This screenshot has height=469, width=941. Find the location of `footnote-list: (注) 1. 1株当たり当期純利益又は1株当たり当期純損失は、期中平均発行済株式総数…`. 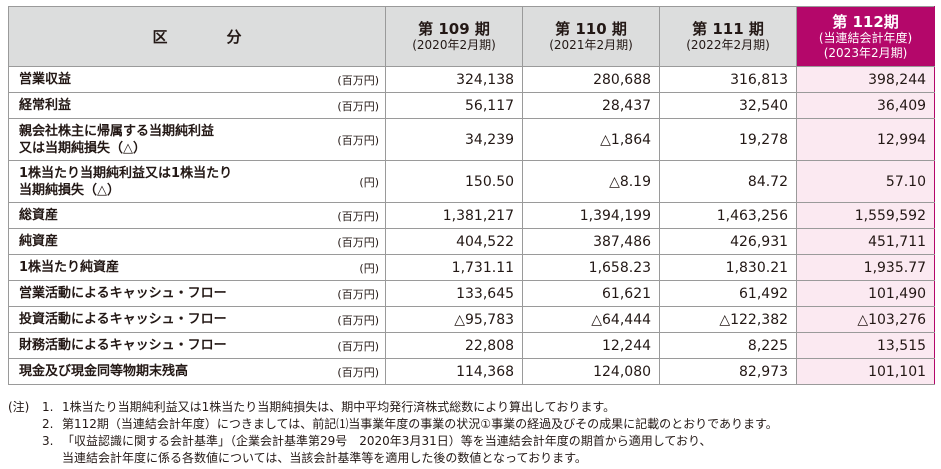

footnote-list: (注) 1. 1株当たり当期純利益又は1株当たり当期純損失は、期中平均発行済株式総数… is located at coordinates (471, 433).